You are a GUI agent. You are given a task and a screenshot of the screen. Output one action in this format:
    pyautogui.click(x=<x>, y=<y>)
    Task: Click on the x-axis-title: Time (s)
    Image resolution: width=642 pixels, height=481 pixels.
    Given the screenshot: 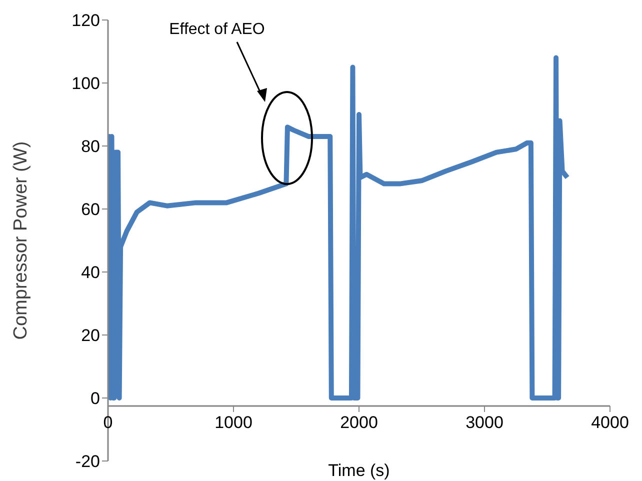 What is the action you would take?
    pyautogui.click(x=359, y=470)
    